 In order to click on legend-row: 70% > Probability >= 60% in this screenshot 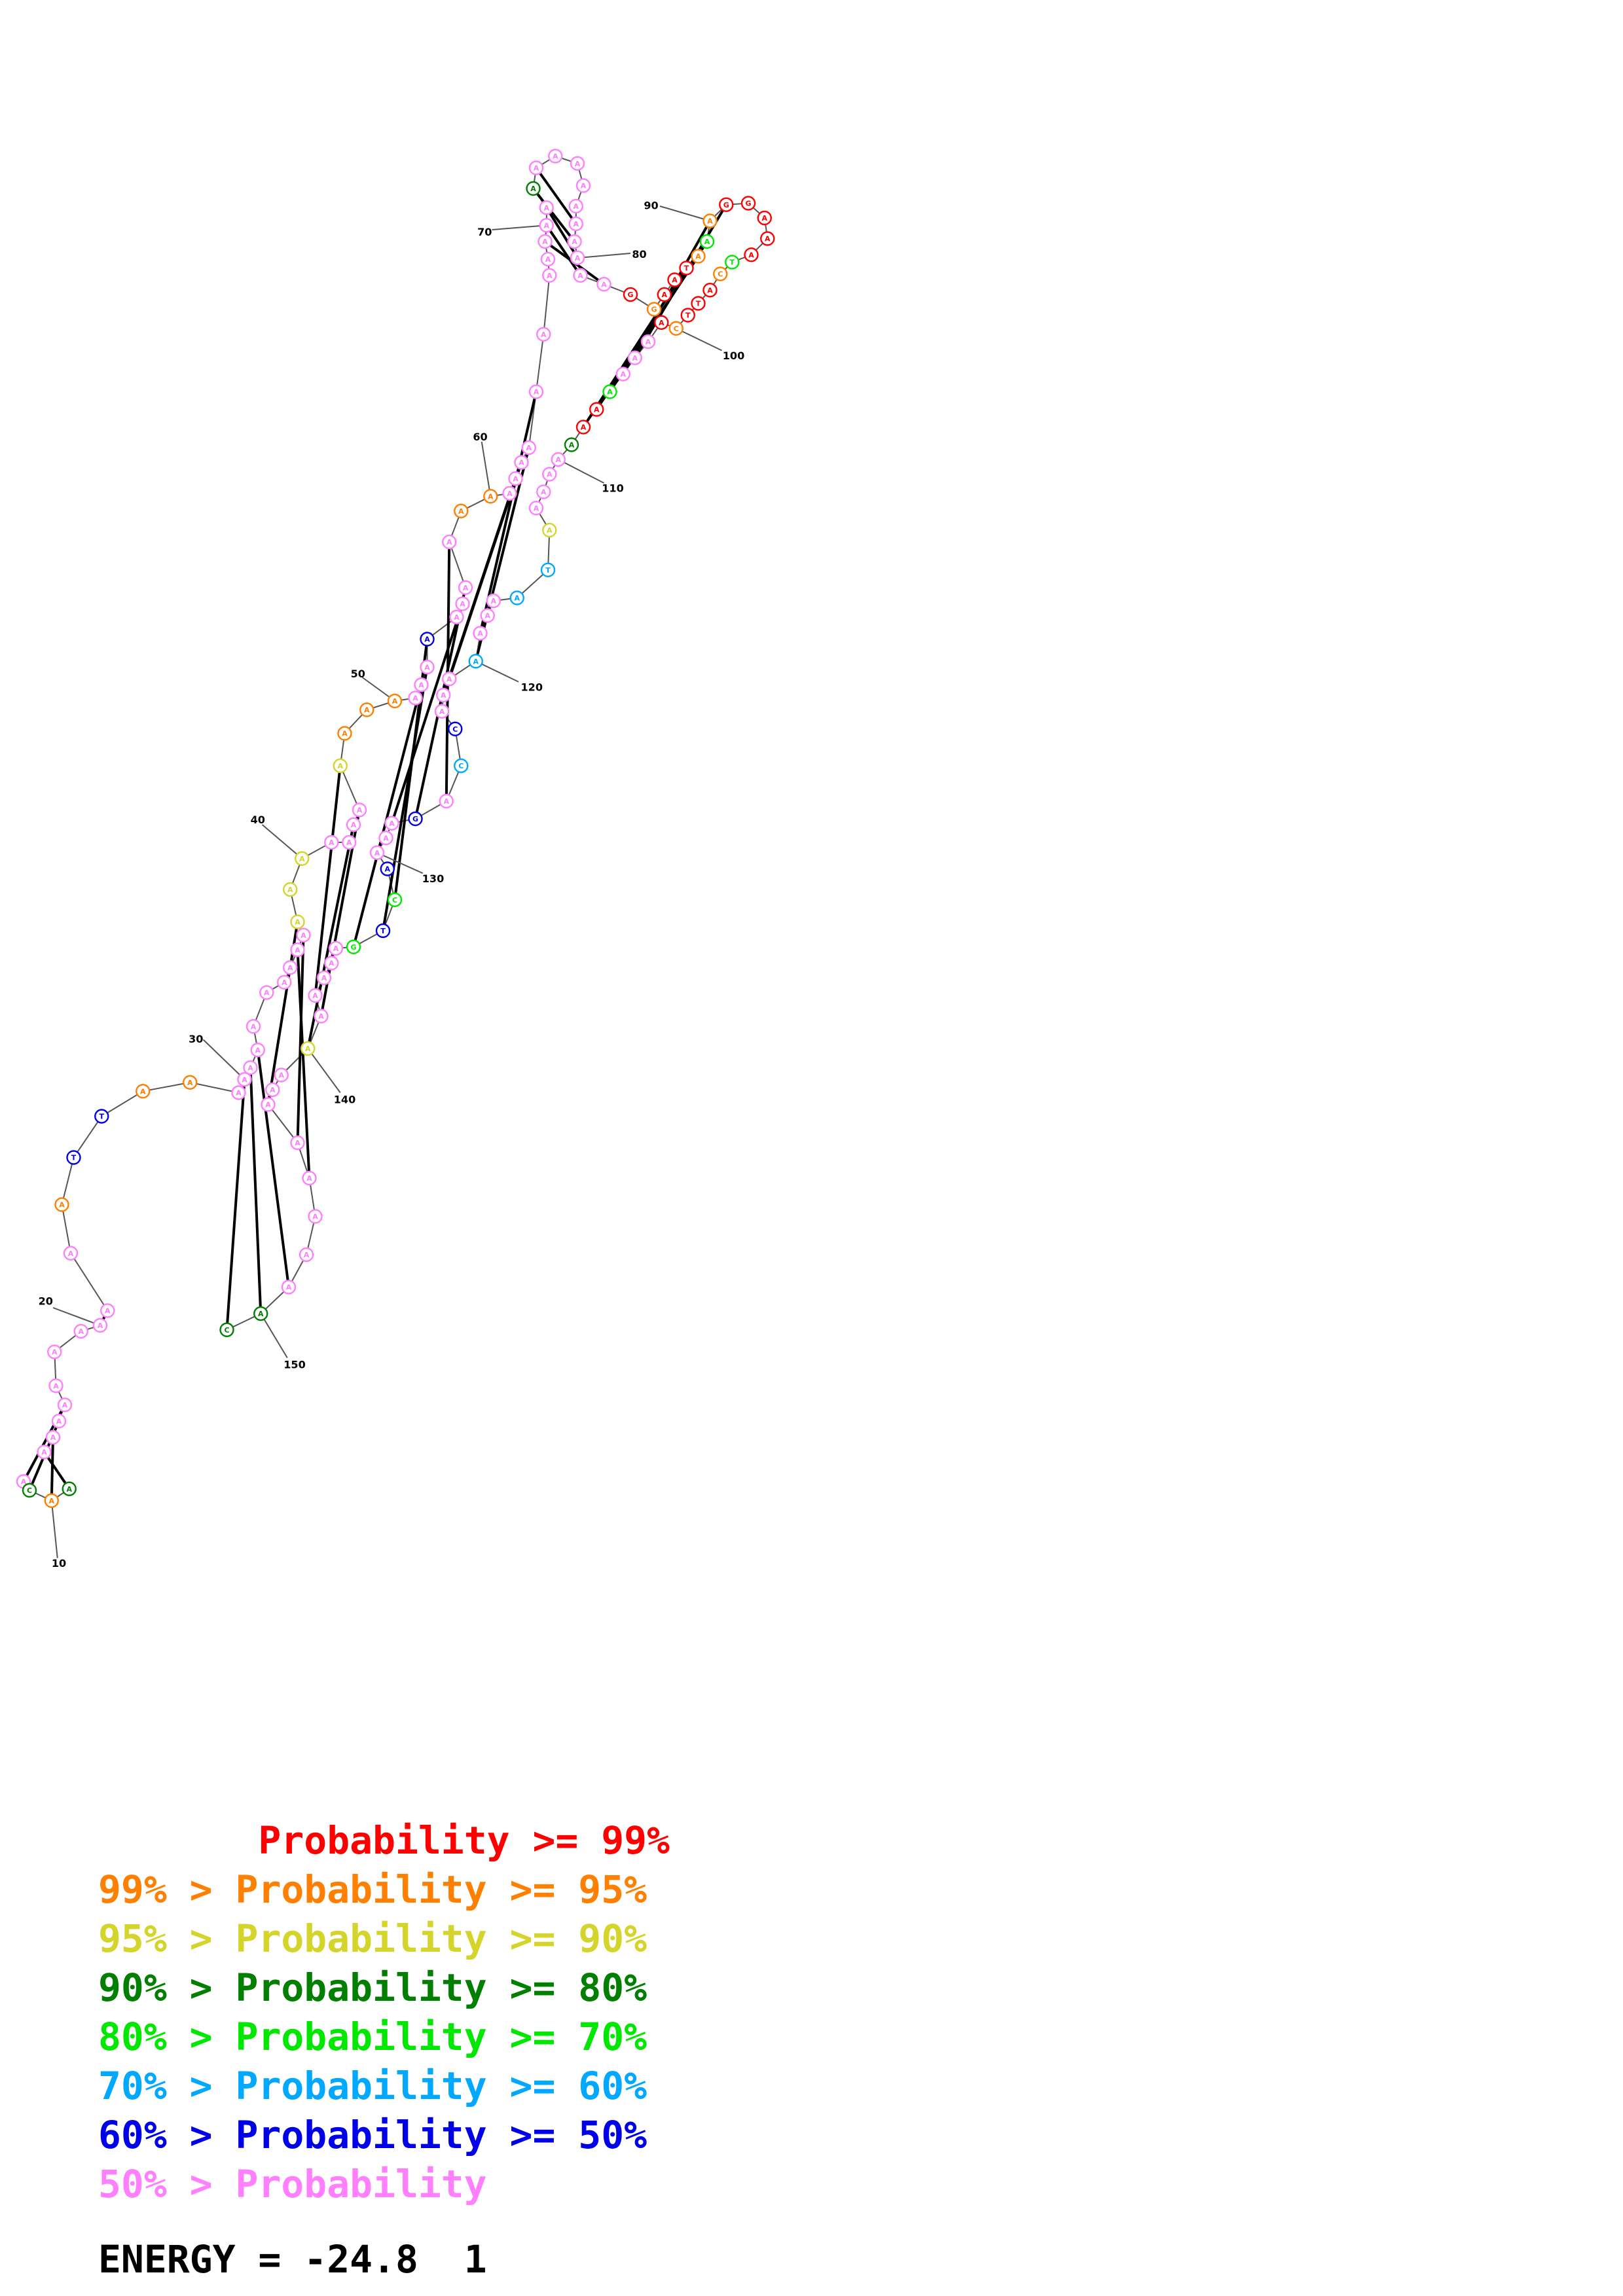, I will do `click(372, 2086)`.